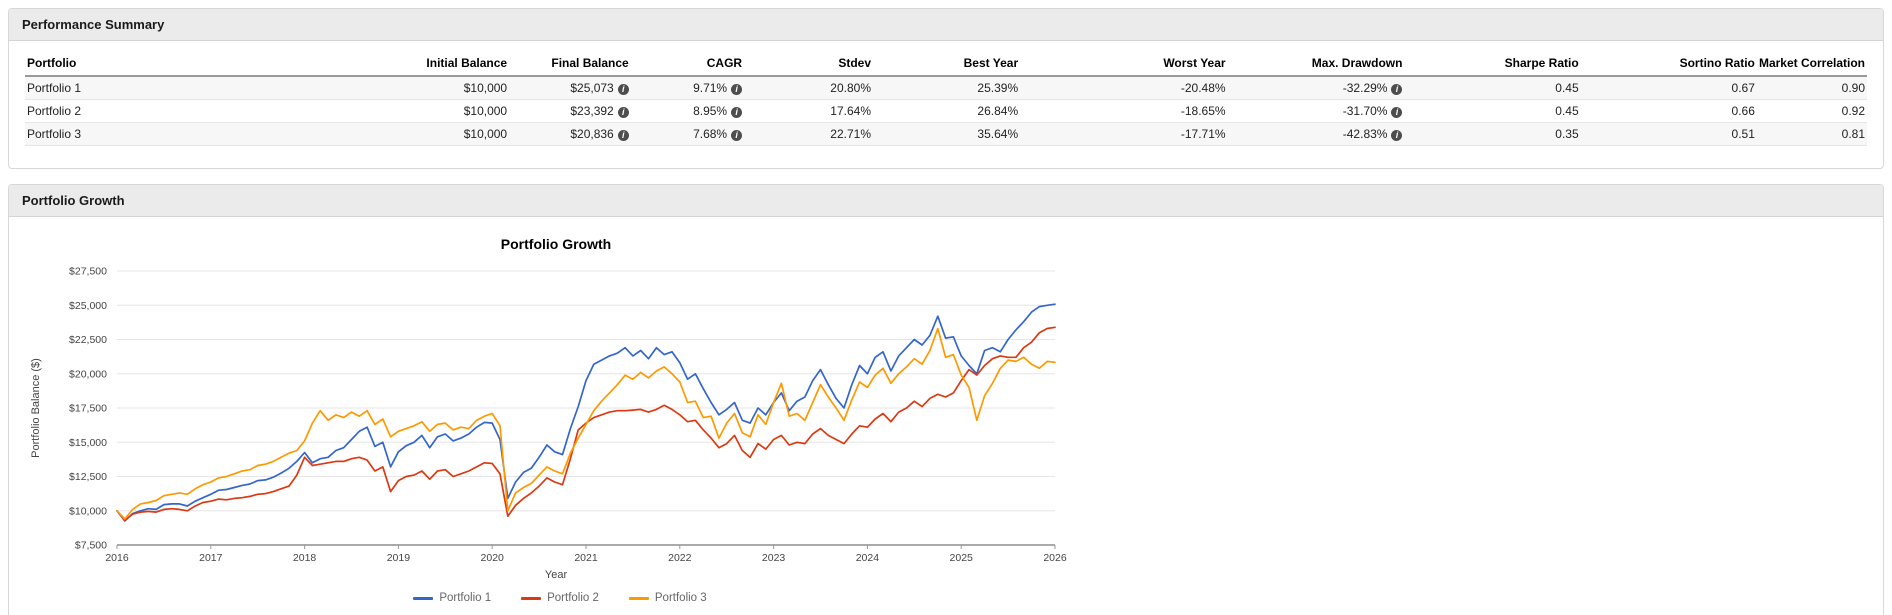  I want to click on column-header-sortino-ratio: Sortino Ratio, so click(1668, 64).